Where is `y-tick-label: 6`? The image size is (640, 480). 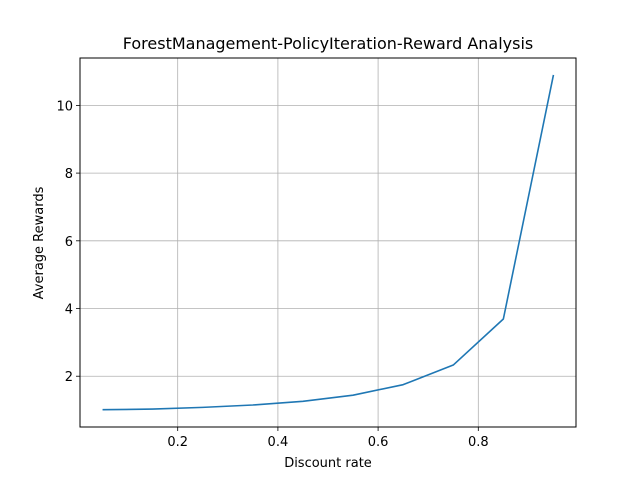 y-tick-label: 6 is located at coordinates (69, 242).